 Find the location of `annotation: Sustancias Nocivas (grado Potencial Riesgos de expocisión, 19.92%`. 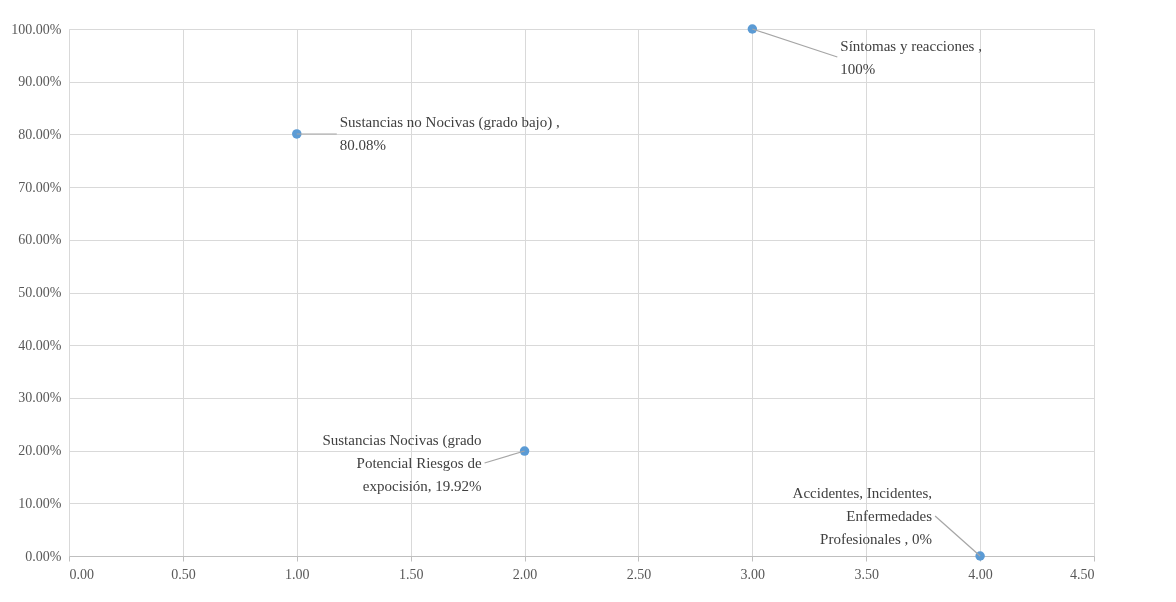

annotation: Sustancias Nocivas (grado Potencial Riesgos de expocisión, 19.92% is located at coordinates (402, 463).